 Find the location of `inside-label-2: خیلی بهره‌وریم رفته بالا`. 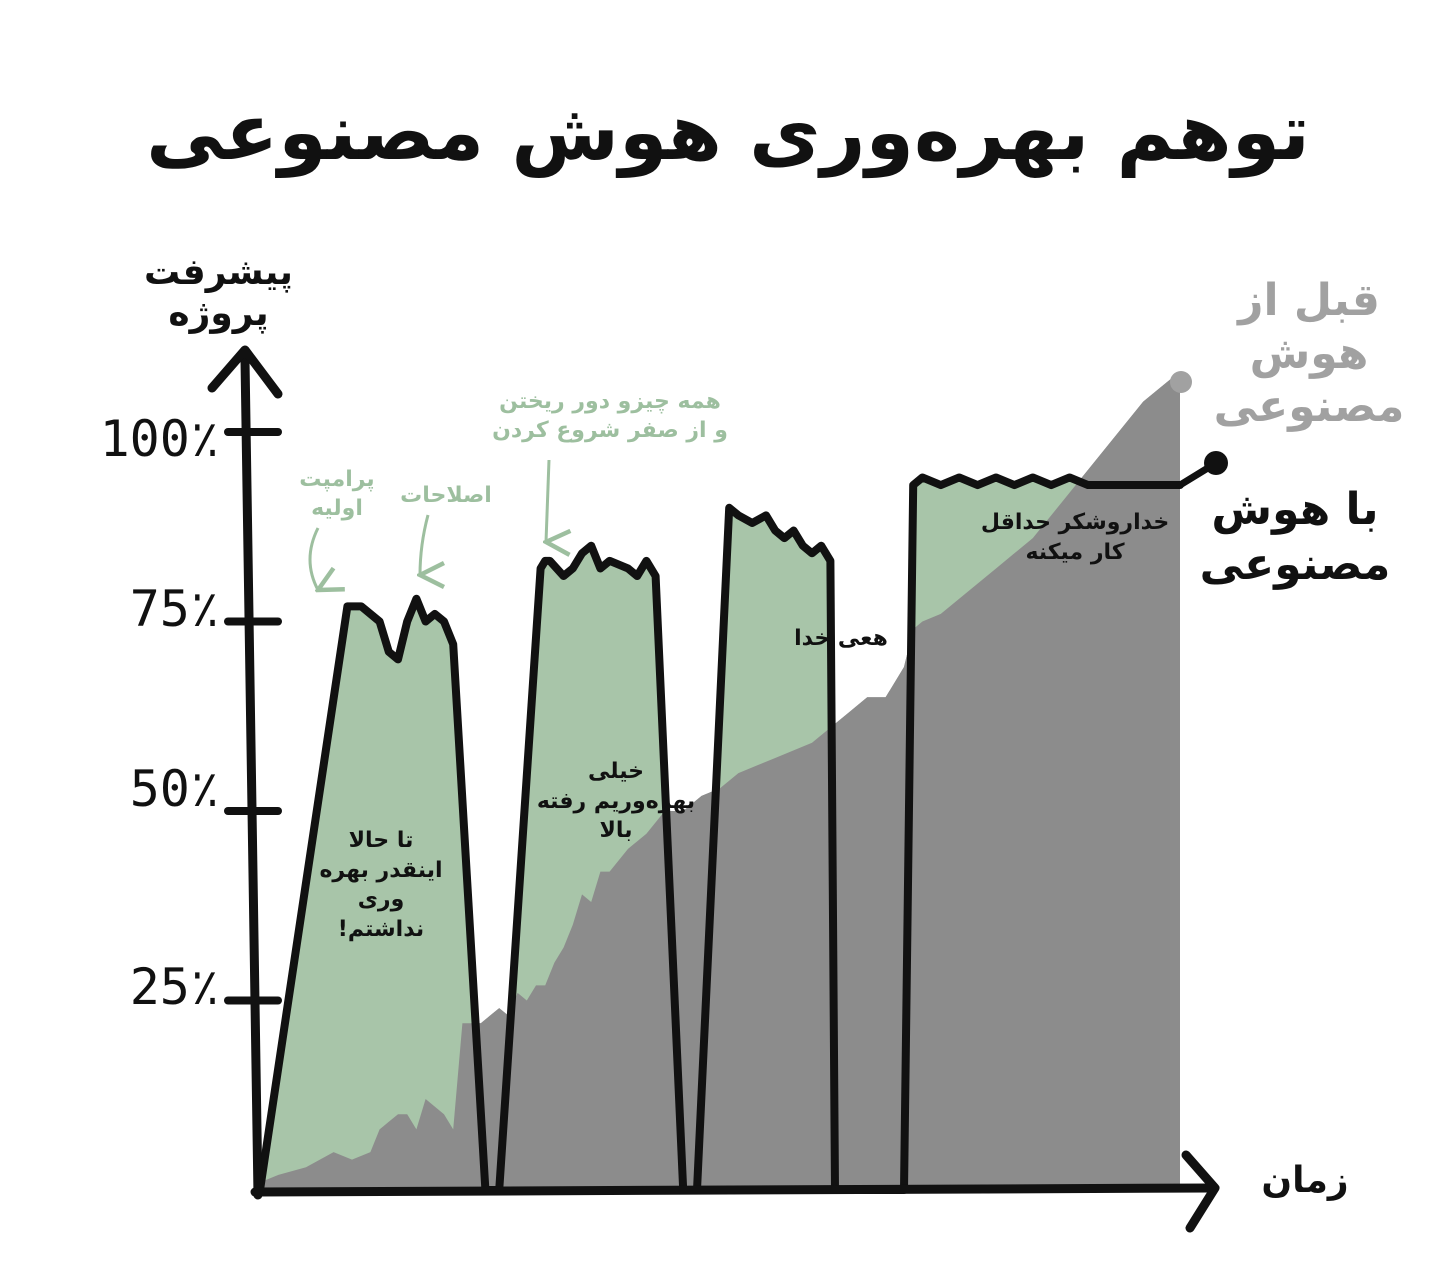

inside-label-2: خیلی بهره‌وریم رفته بالا is located at coordinates (616, 801).